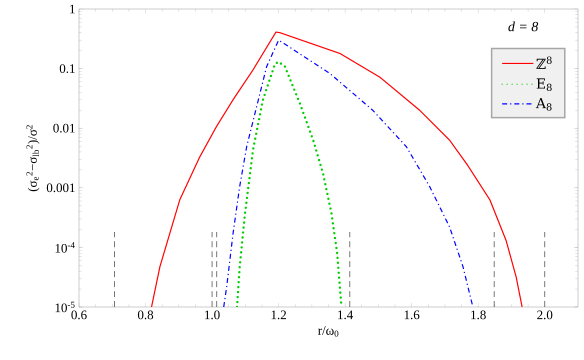 This screenshot has width=584, height=360. I want to click on y-tick-label: 0.001, so click(60, 187).